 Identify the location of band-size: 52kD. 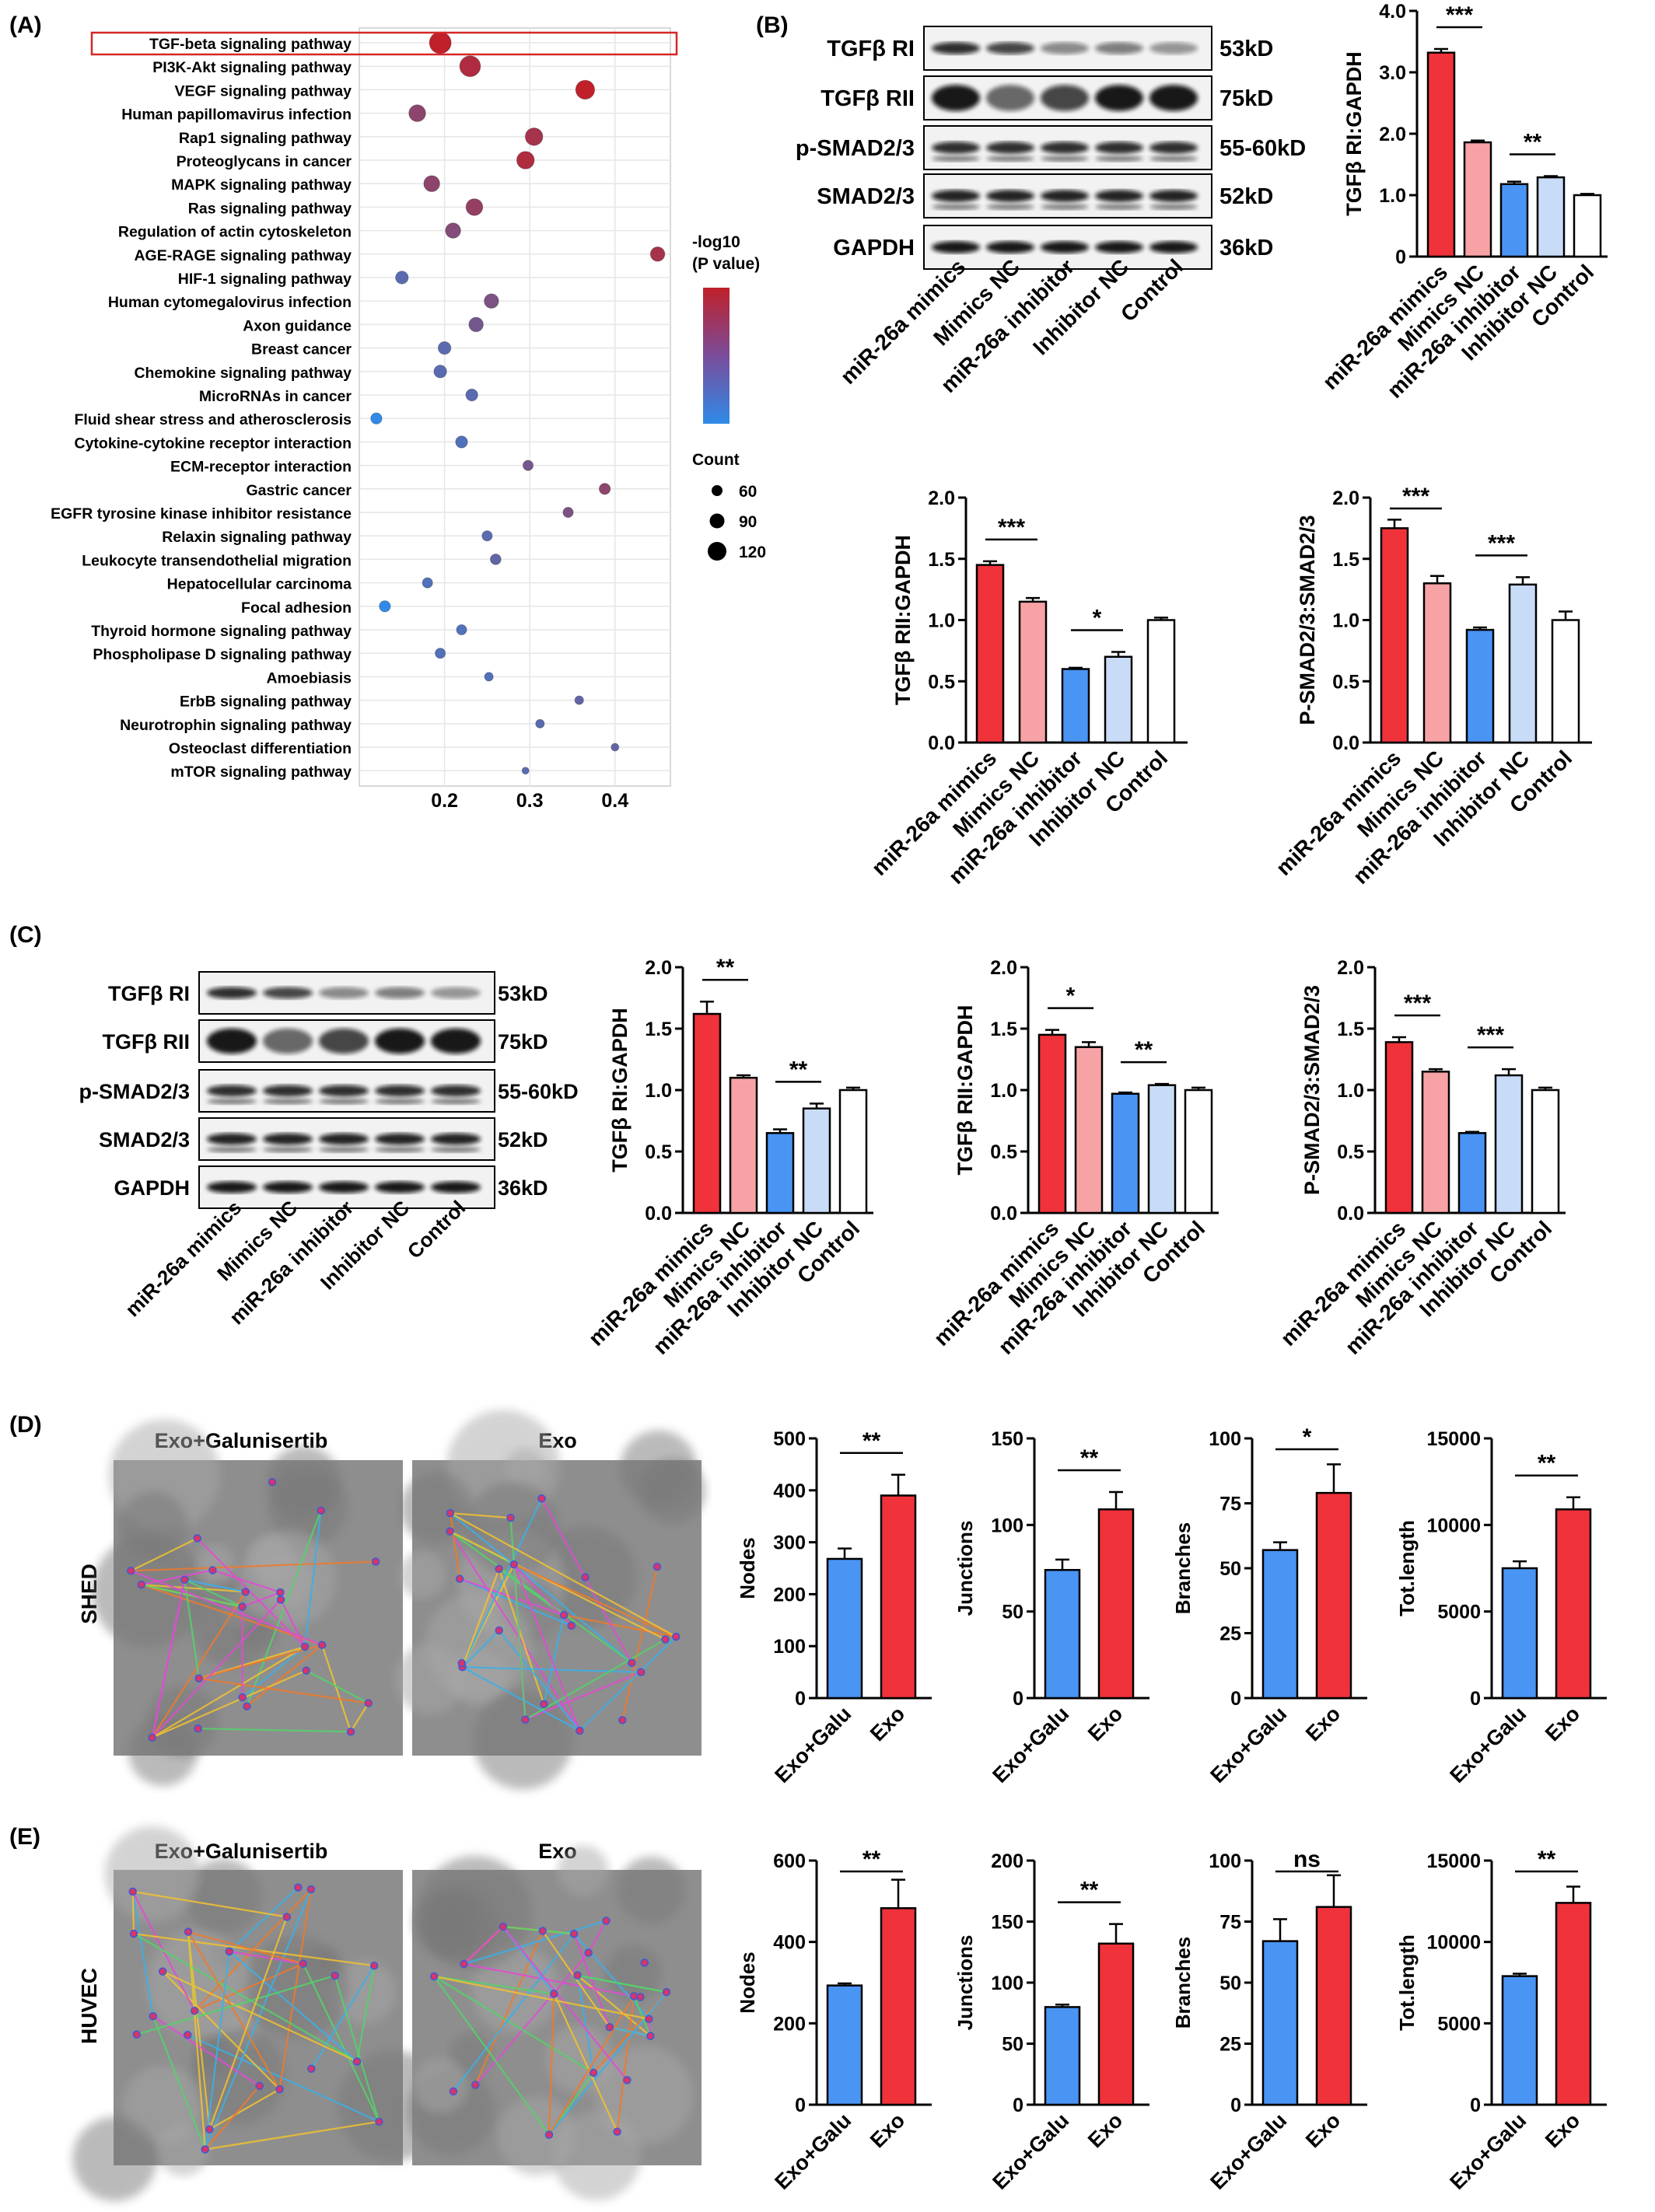
(1246, 196).